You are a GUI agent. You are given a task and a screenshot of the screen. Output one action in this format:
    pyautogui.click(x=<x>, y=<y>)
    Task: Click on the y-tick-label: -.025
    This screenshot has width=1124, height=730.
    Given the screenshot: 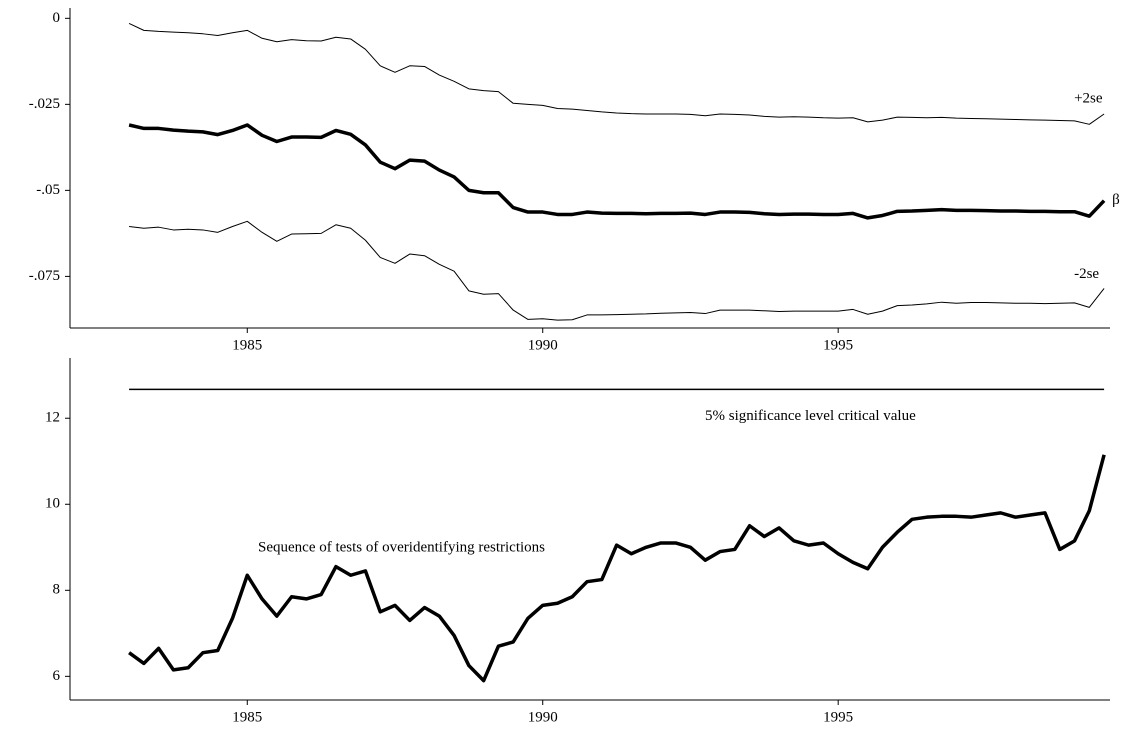 What is the action you would take?
    pyautogui.click(x=44, y=104)
    